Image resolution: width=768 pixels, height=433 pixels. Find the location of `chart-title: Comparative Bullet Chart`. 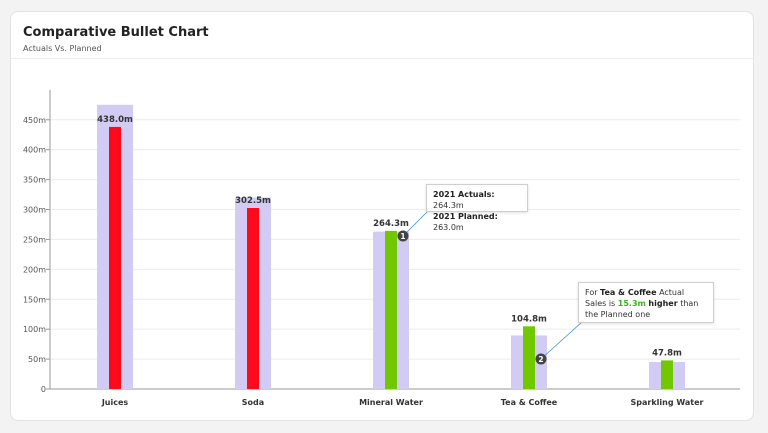

chart-title: Comparative Bullet Chart is located at coordinates (116, 32).